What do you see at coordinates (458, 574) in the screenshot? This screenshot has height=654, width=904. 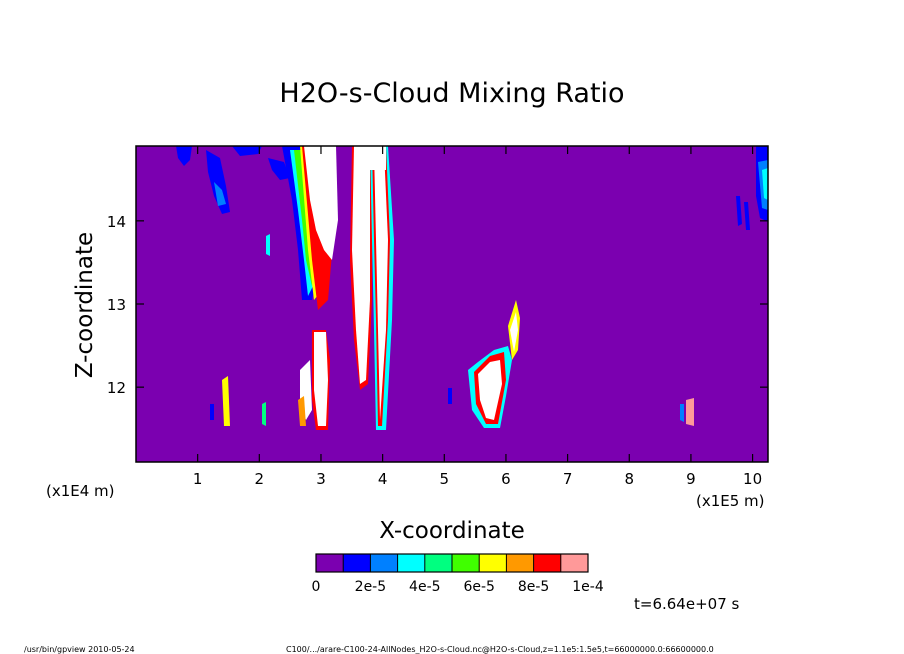 I see `colorbar: 0 2e-5 4e-5 6e-5 8e-5 1e-4` at bounding box center [458, 574].